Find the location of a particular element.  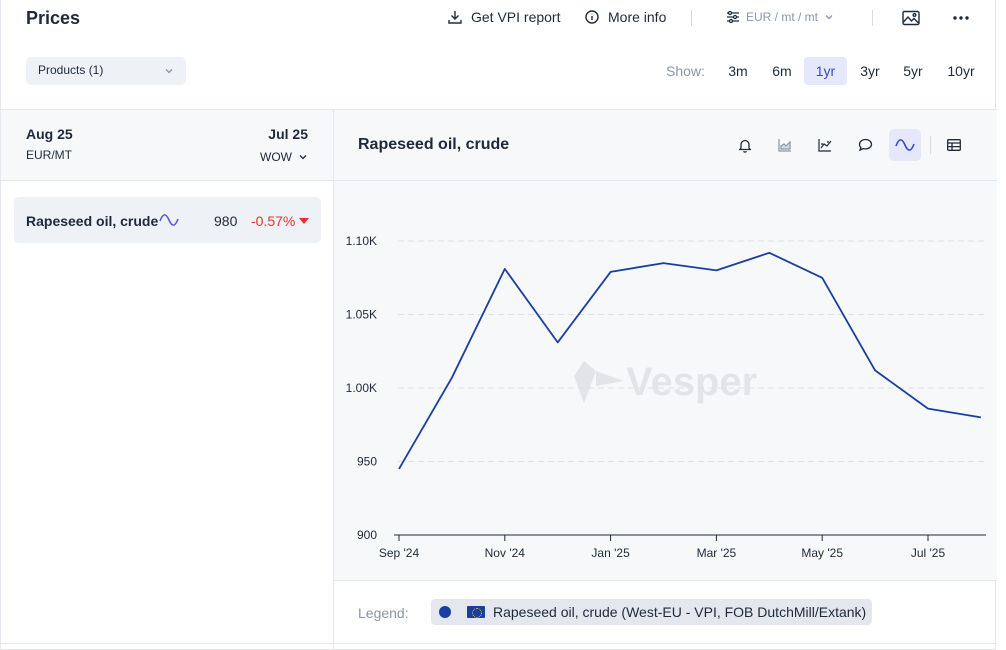

range-5yr: 5yr is located at coordinates (913, 71).